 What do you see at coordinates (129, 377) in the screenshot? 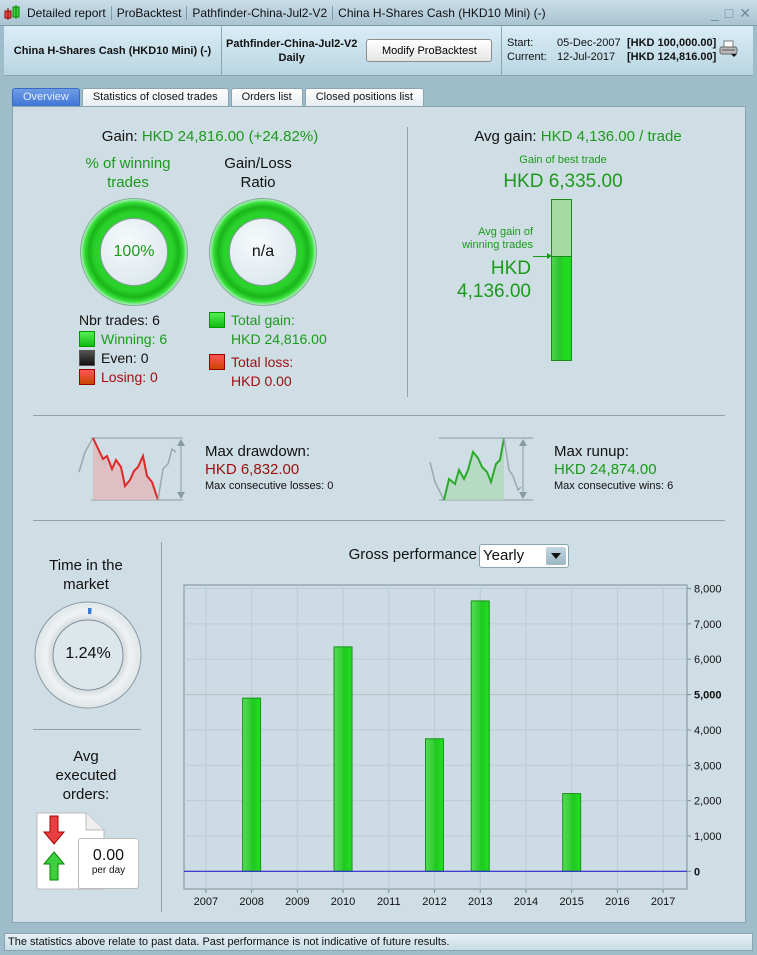
I see `losing-count: Losing: 0` at bounding box center [129, 377].